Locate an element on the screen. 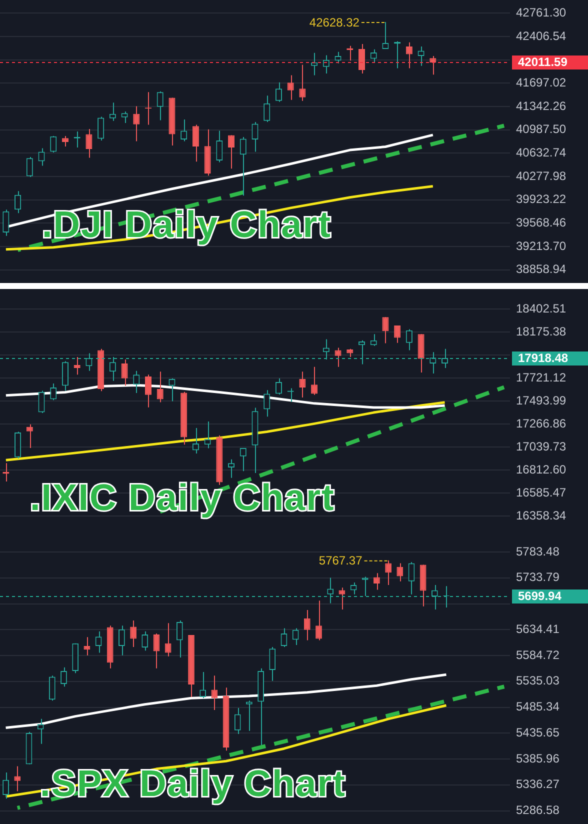  y-tick-label: 41342.26 is located at coordinates (541, 105).